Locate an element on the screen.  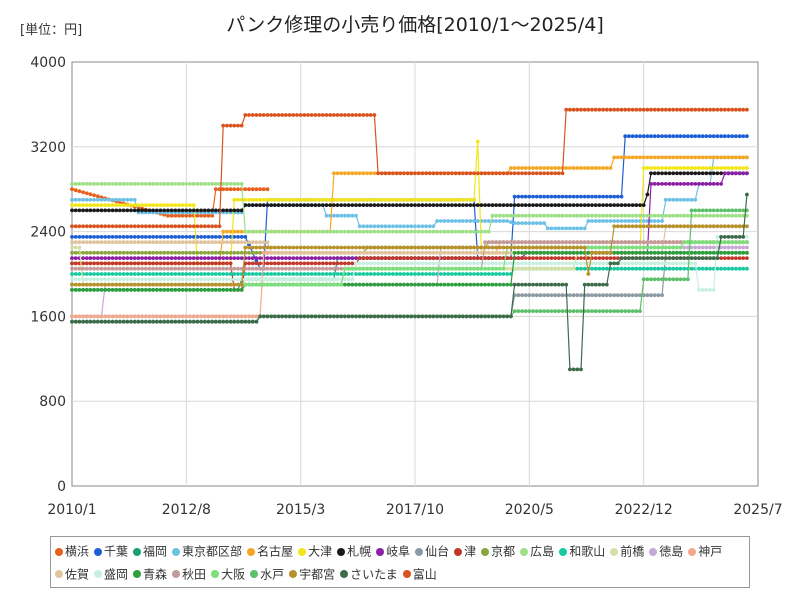
x-tick-label: 2022/12 is located at coordinates (644, 510).